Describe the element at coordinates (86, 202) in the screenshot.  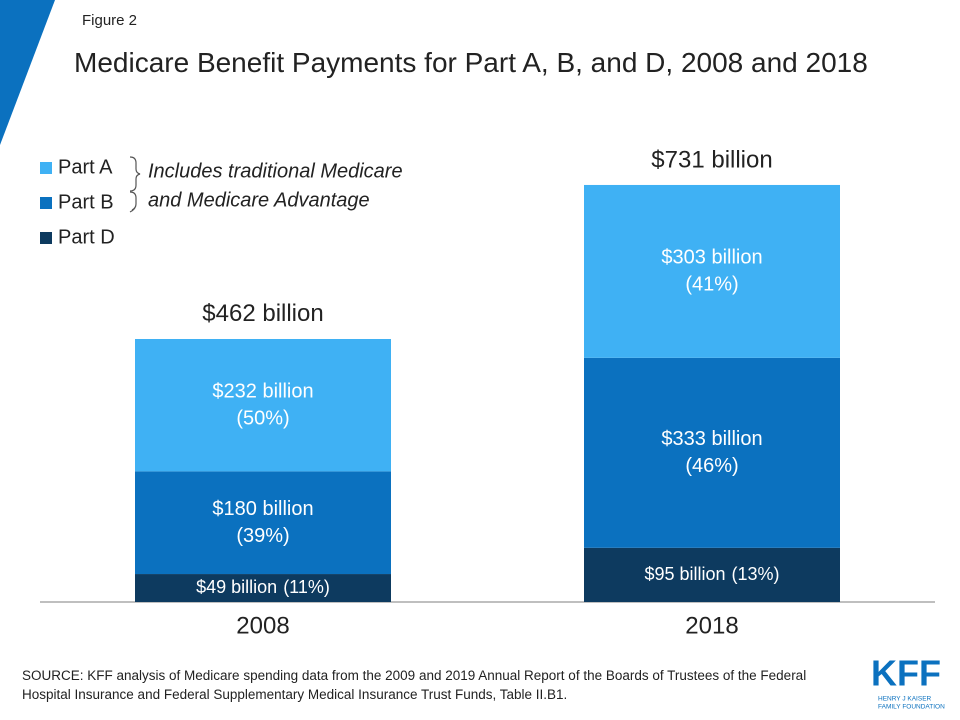
I see `legend-label: Part B` at that location.